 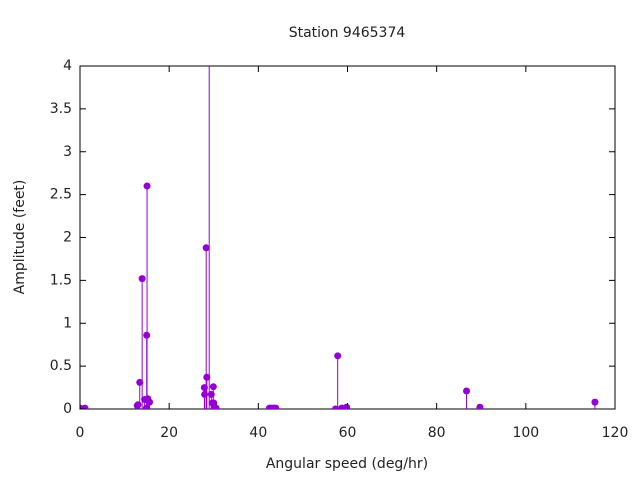 I want to click on y-tick-label: 3, so click(x=67, y=152).